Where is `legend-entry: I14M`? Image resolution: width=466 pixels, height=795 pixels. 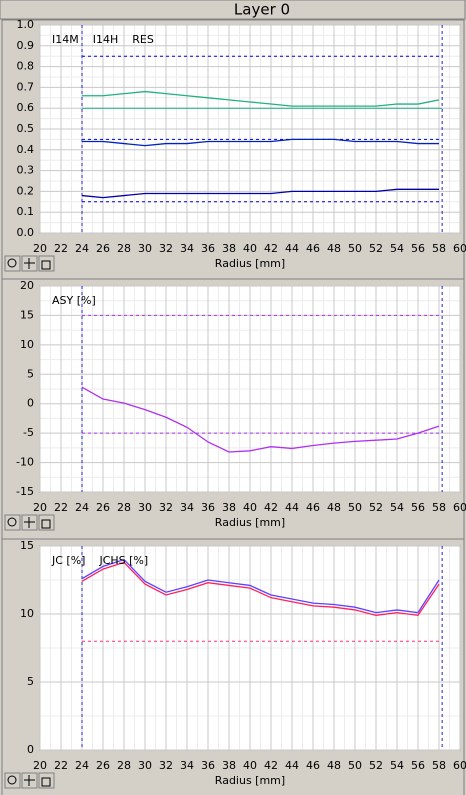
legend-entry: I14M is located at coordinates (65, 39).